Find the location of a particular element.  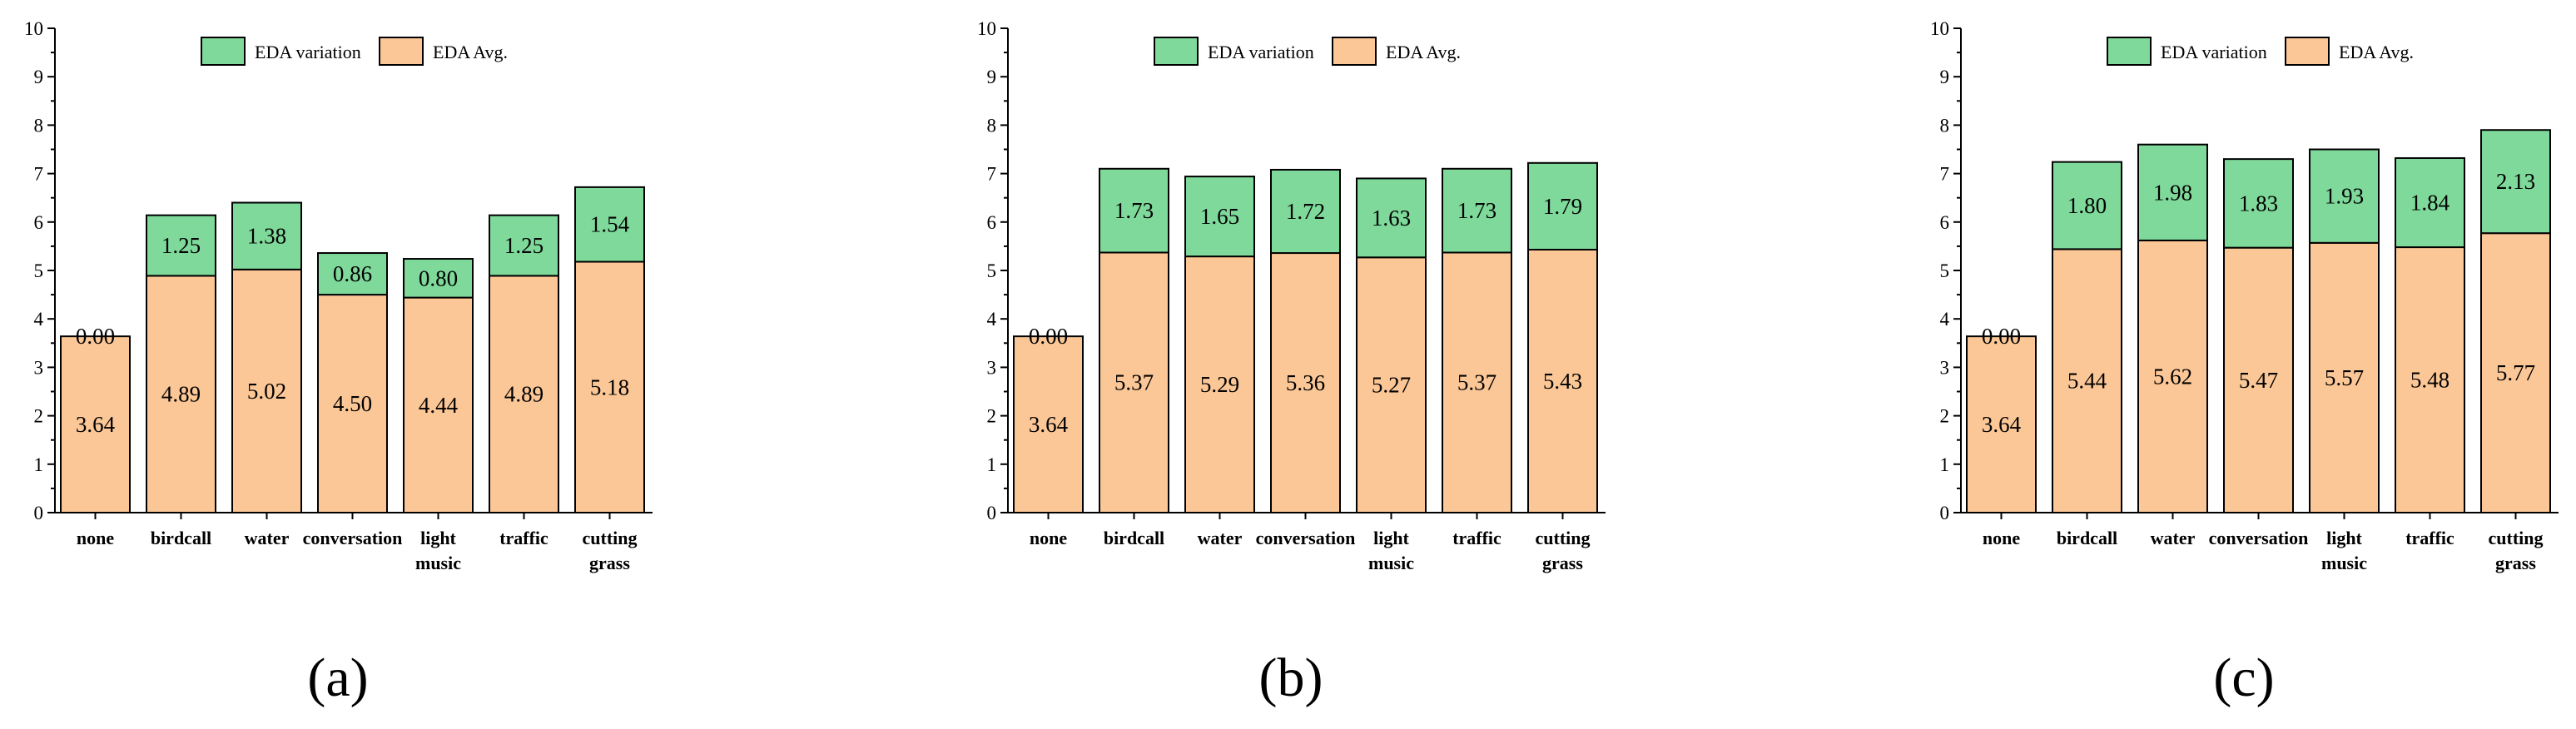

legend-label-avg: EDA Avg. is located at coordinates (470, 52).